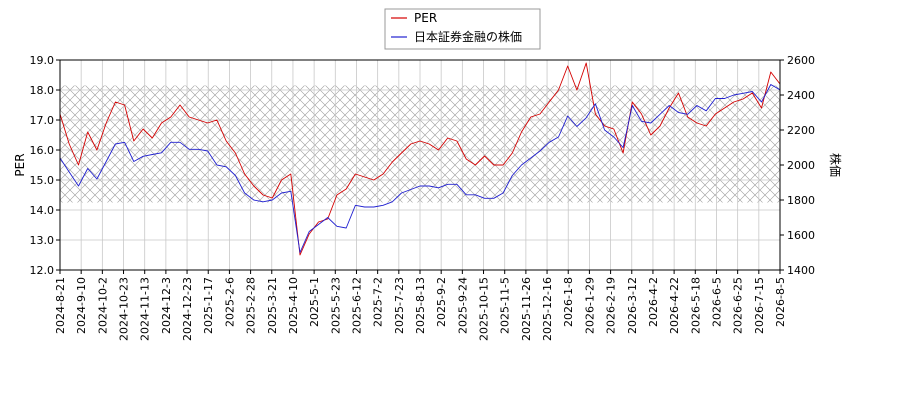 Image resolution: width=900 pixels, height=400 pixels. Describe the element at coordinates (611, 305) in the screenshot. I see `x-tick-label: 2026-2-19` at that location.